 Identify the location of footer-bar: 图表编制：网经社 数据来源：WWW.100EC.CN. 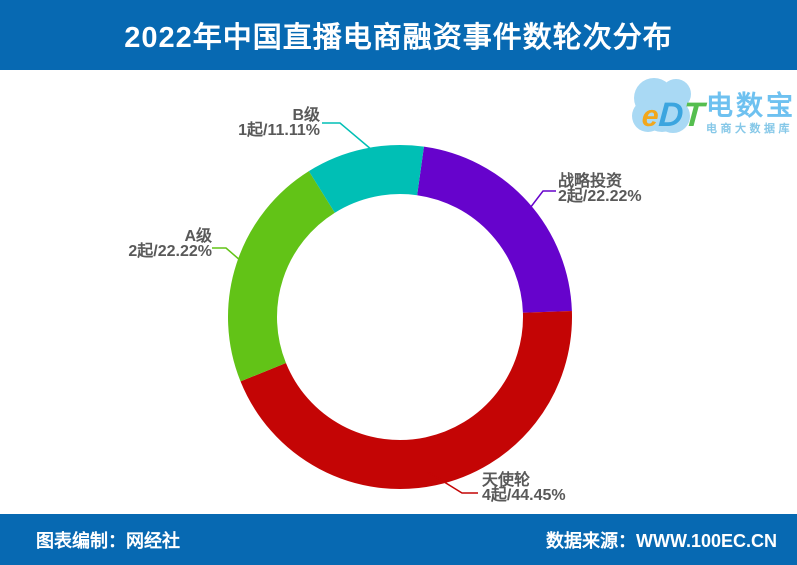
(398, 539).